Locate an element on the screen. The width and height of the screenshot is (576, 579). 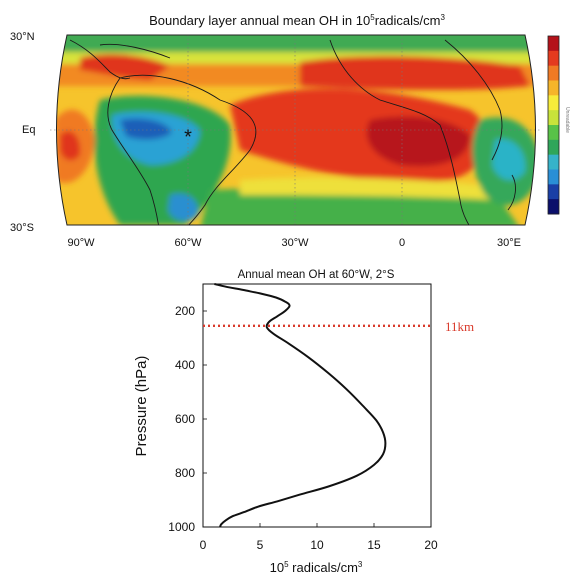
map-title-prefix: Boundary layer annual mean OH in 10 is located at coordinates (259, 20).